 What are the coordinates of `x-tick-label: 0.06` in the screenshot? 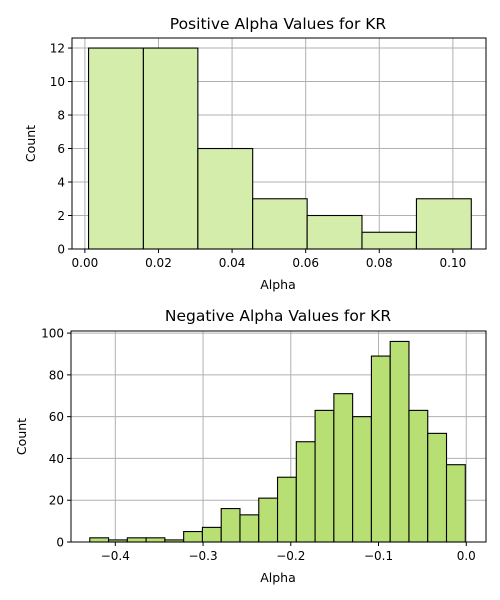 It's located at (305, 263).